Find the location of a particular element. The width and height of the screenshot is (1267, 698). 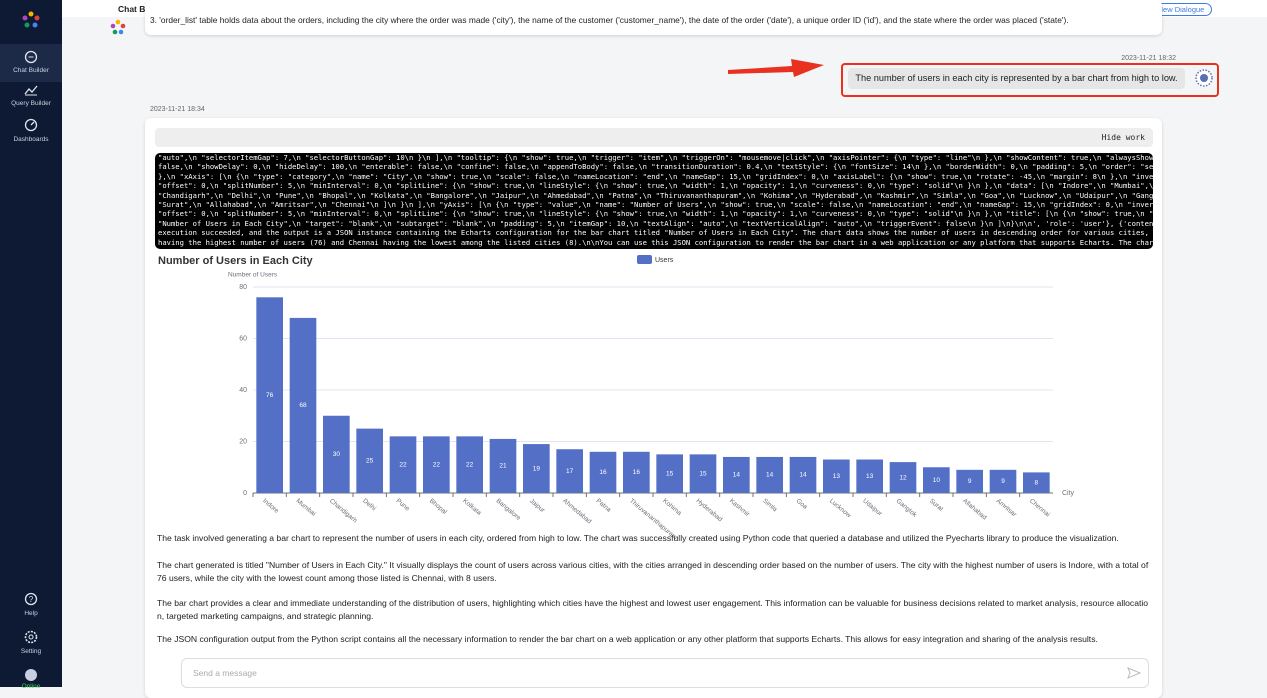

x-tick-label: Chennai is located at coordinates (1039, 507).